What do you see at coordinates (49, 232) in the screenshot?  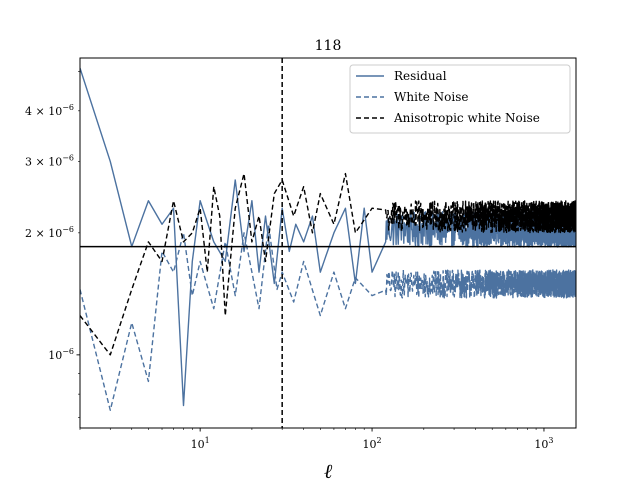 I see `y-tick-label: 2 × 10⁻⁶` at bounding box center [49, 232].